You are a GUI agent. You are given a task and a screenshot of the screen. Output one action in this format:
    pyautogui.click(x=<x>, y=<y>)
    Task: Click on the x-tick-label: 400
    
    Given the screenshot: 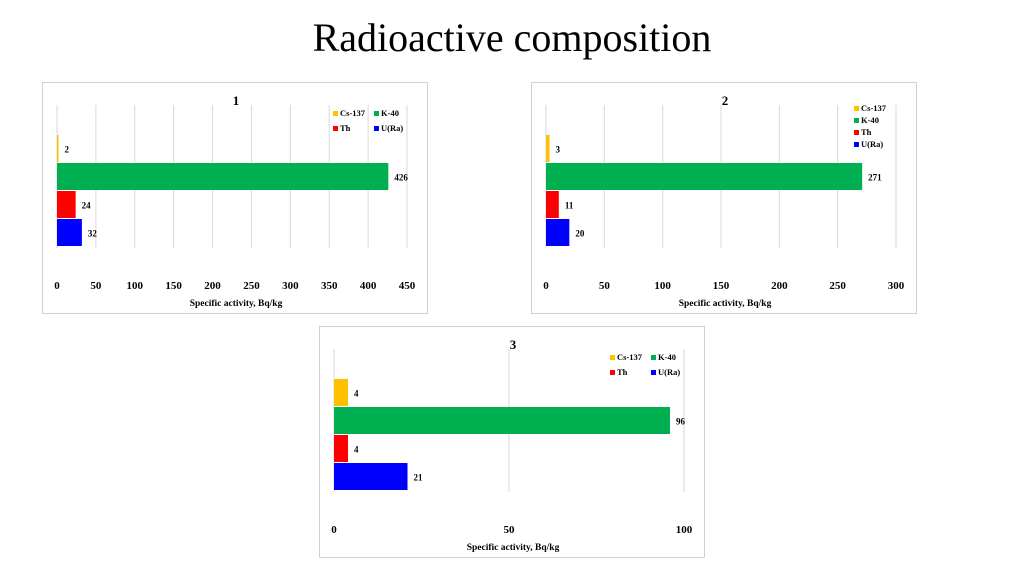 What is the action you would take?
    pyautogui.click(x=368, y=286)
    